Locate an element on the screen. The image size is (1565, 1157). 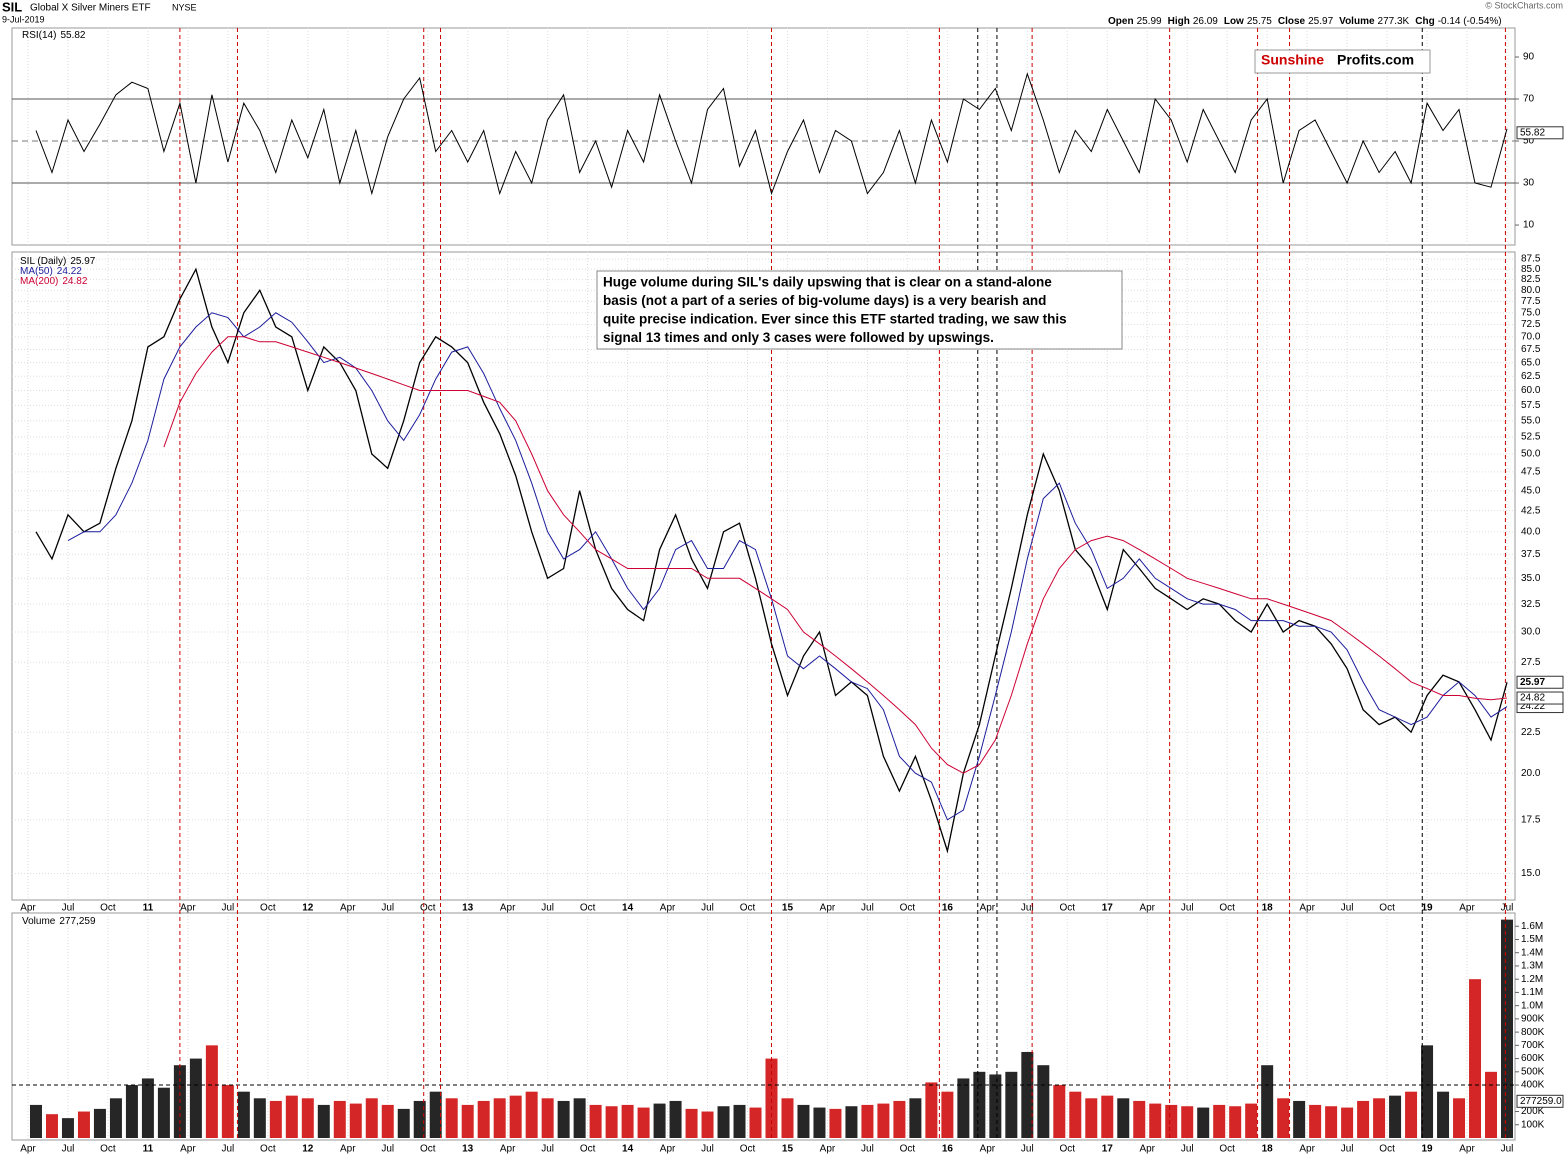
volume-tick-label: 1.5M is located at coordinates (1532, 939).